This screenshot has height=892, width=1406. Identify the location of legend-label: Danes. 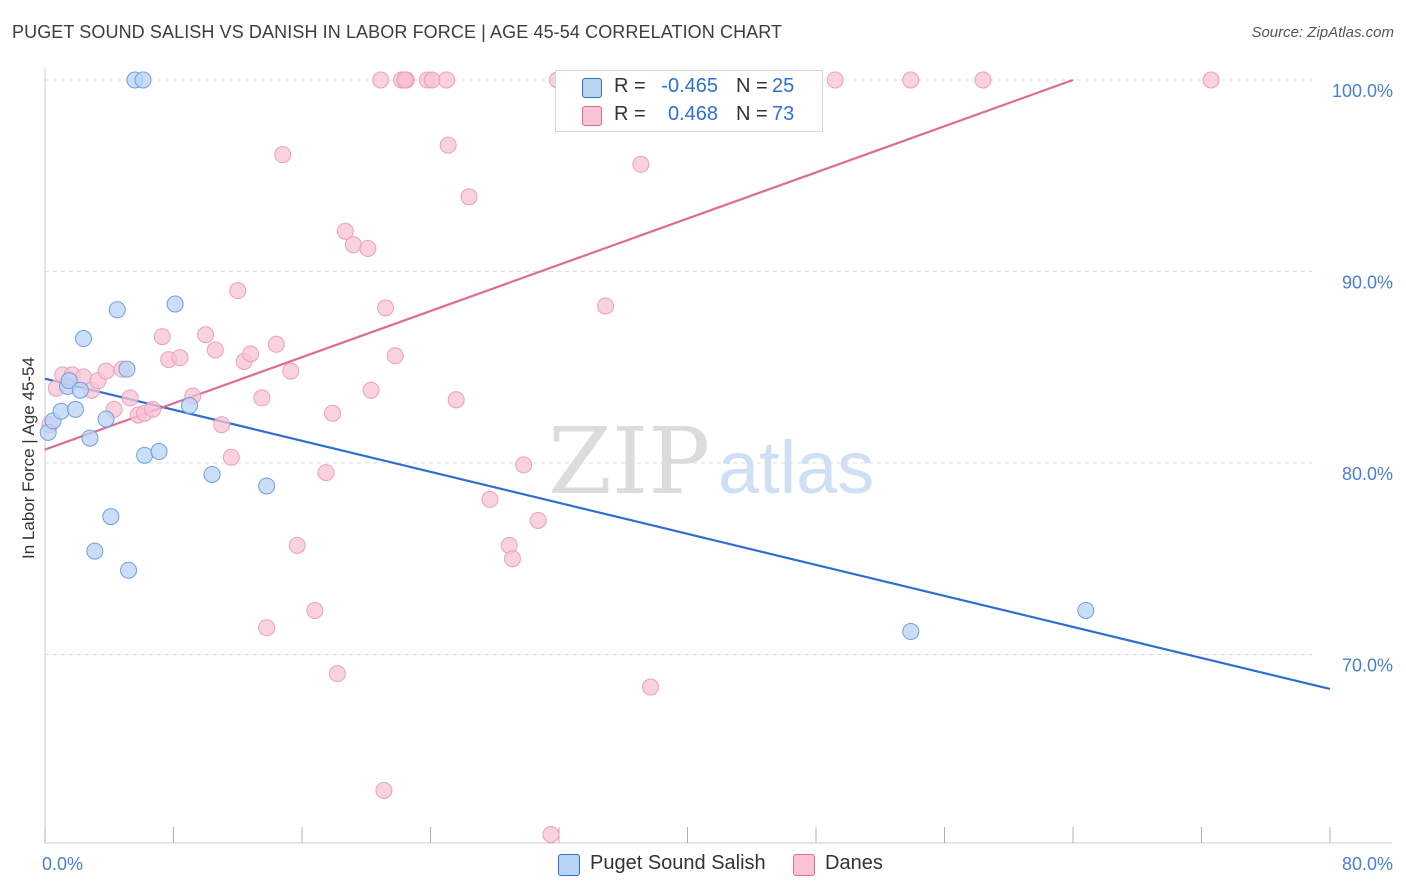
(854, 863).